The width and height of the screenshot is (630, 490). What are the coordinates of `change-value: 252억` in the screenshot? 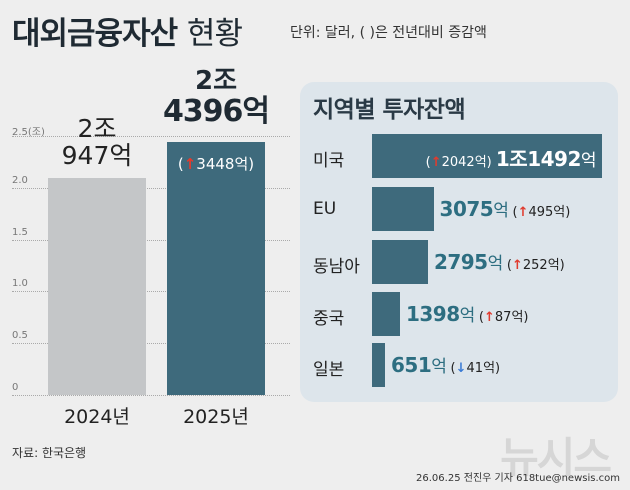 It's located at (541, 265).